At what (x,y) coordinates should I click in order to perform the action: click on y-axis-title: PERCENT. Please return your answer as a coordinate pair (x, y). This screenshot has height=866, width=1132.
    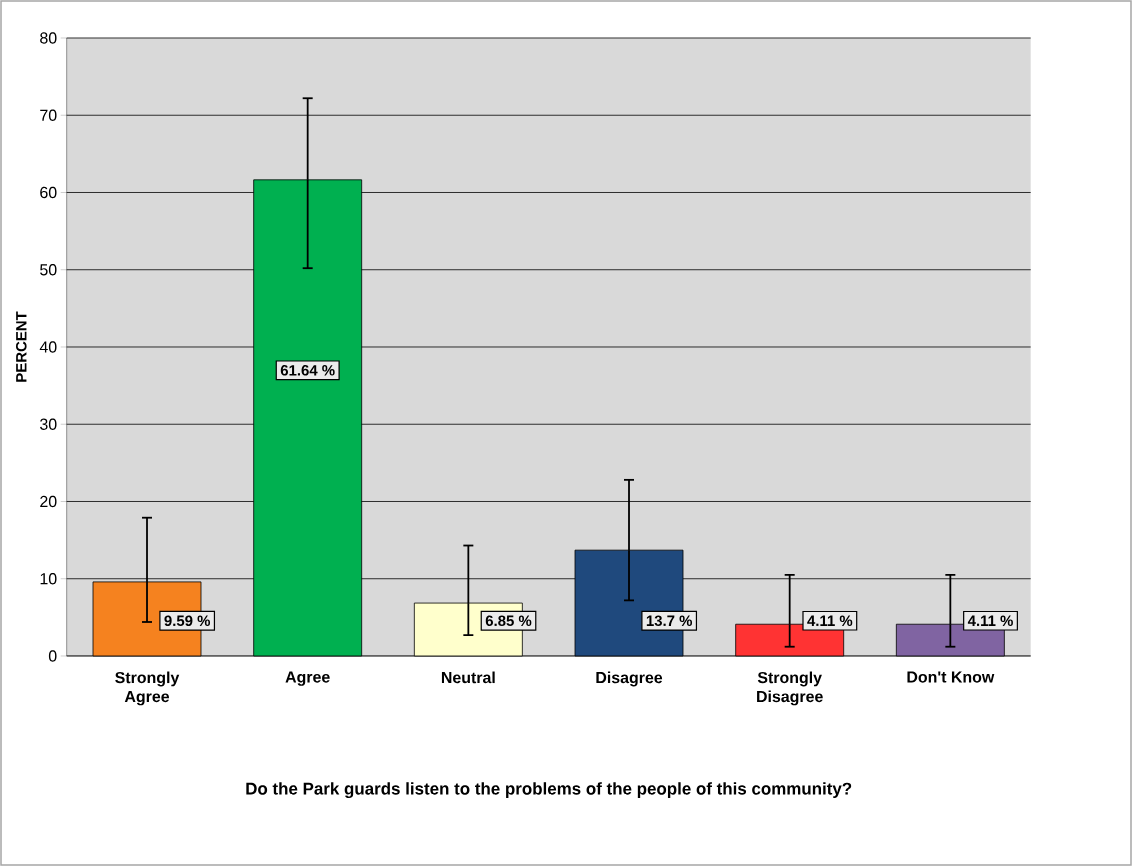
    Looking at the image, I should click on (21, 346).